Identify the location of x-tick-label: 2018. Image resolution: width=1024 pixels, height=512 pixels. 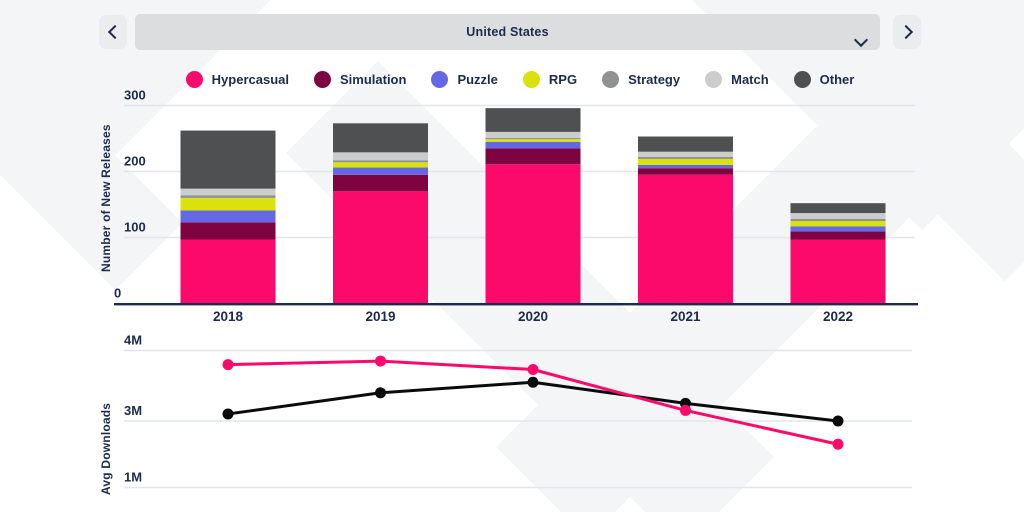
(228, 316).